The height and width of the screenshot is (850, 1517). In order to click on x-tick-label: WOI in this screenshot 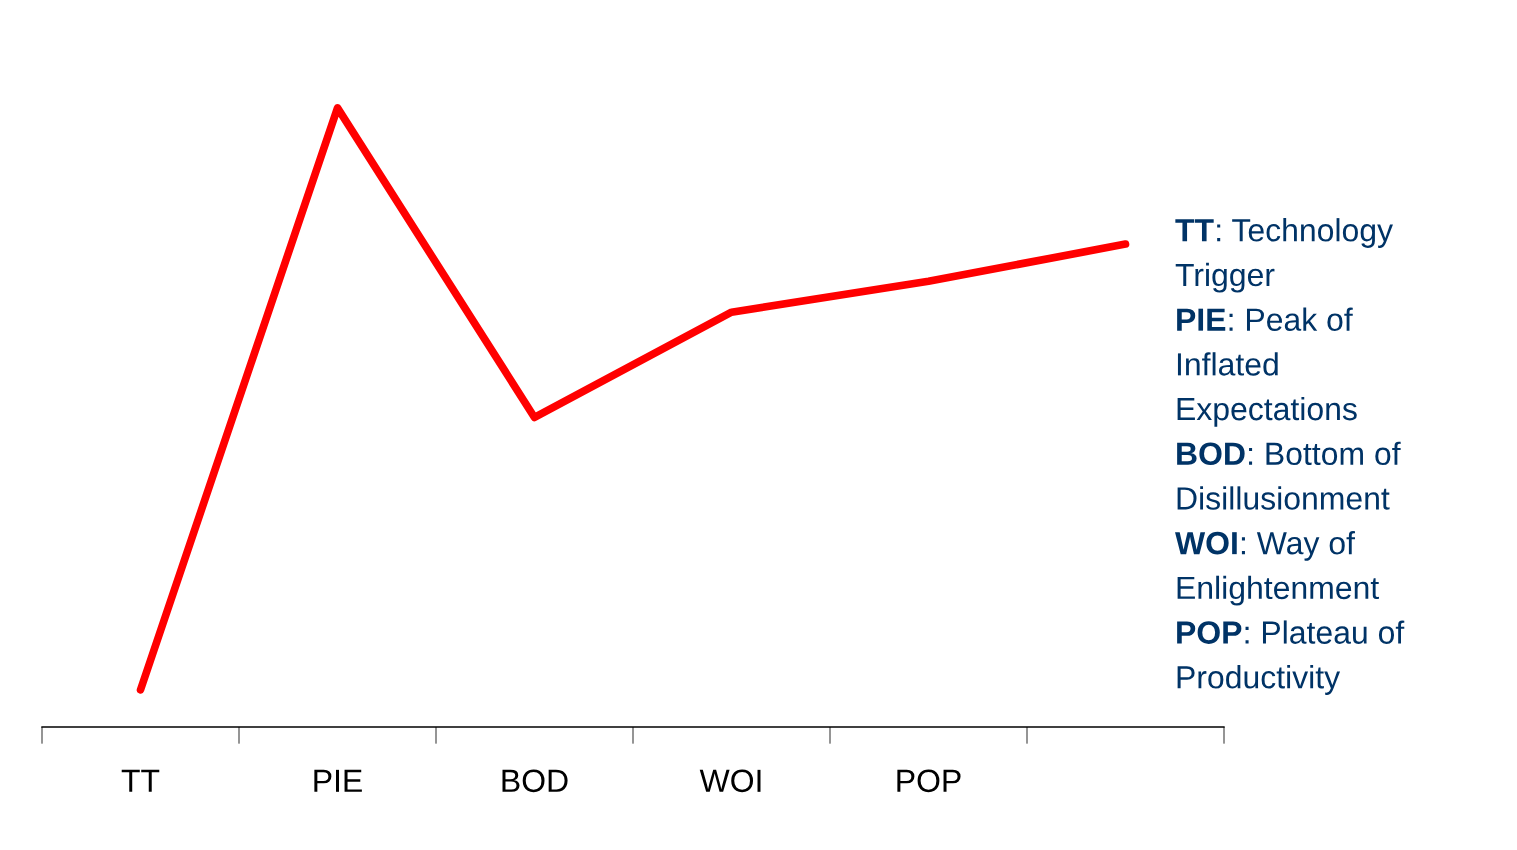, I will do `click(730, 781)`.